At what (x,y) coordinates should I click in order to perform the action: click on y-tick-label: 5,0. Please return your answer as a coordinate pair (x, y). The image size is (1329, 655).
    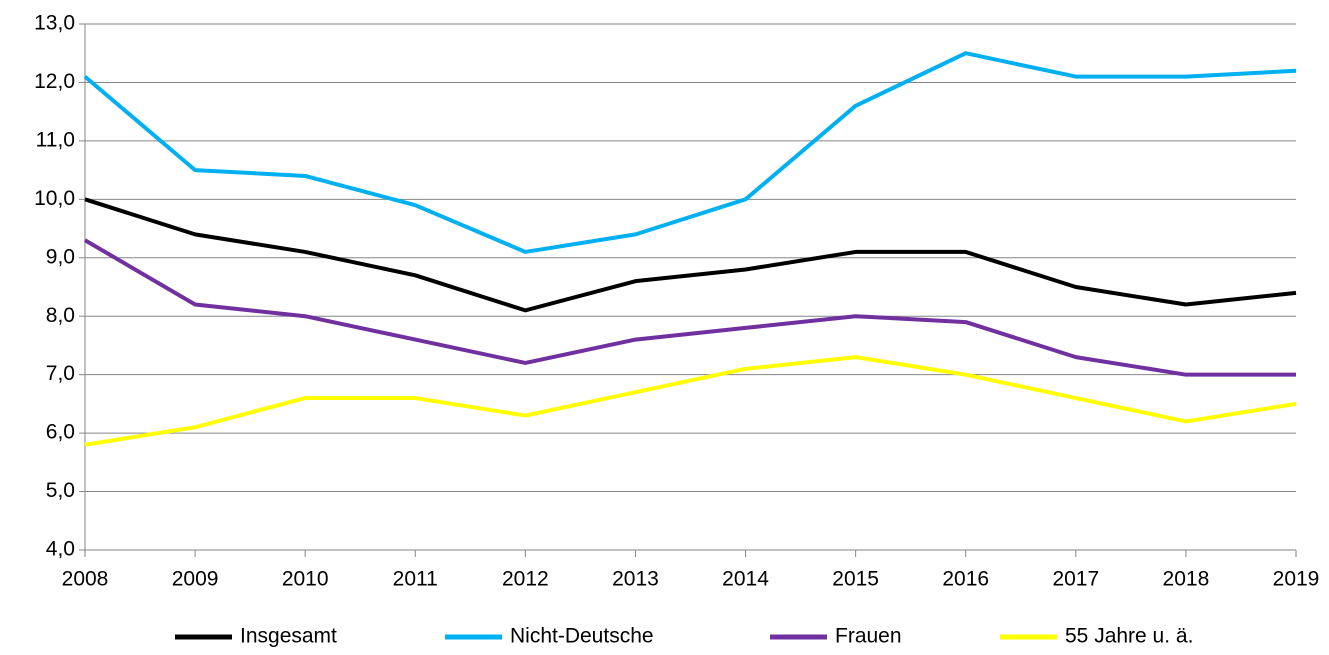
    Looking at the image, I should click on (60, 490).